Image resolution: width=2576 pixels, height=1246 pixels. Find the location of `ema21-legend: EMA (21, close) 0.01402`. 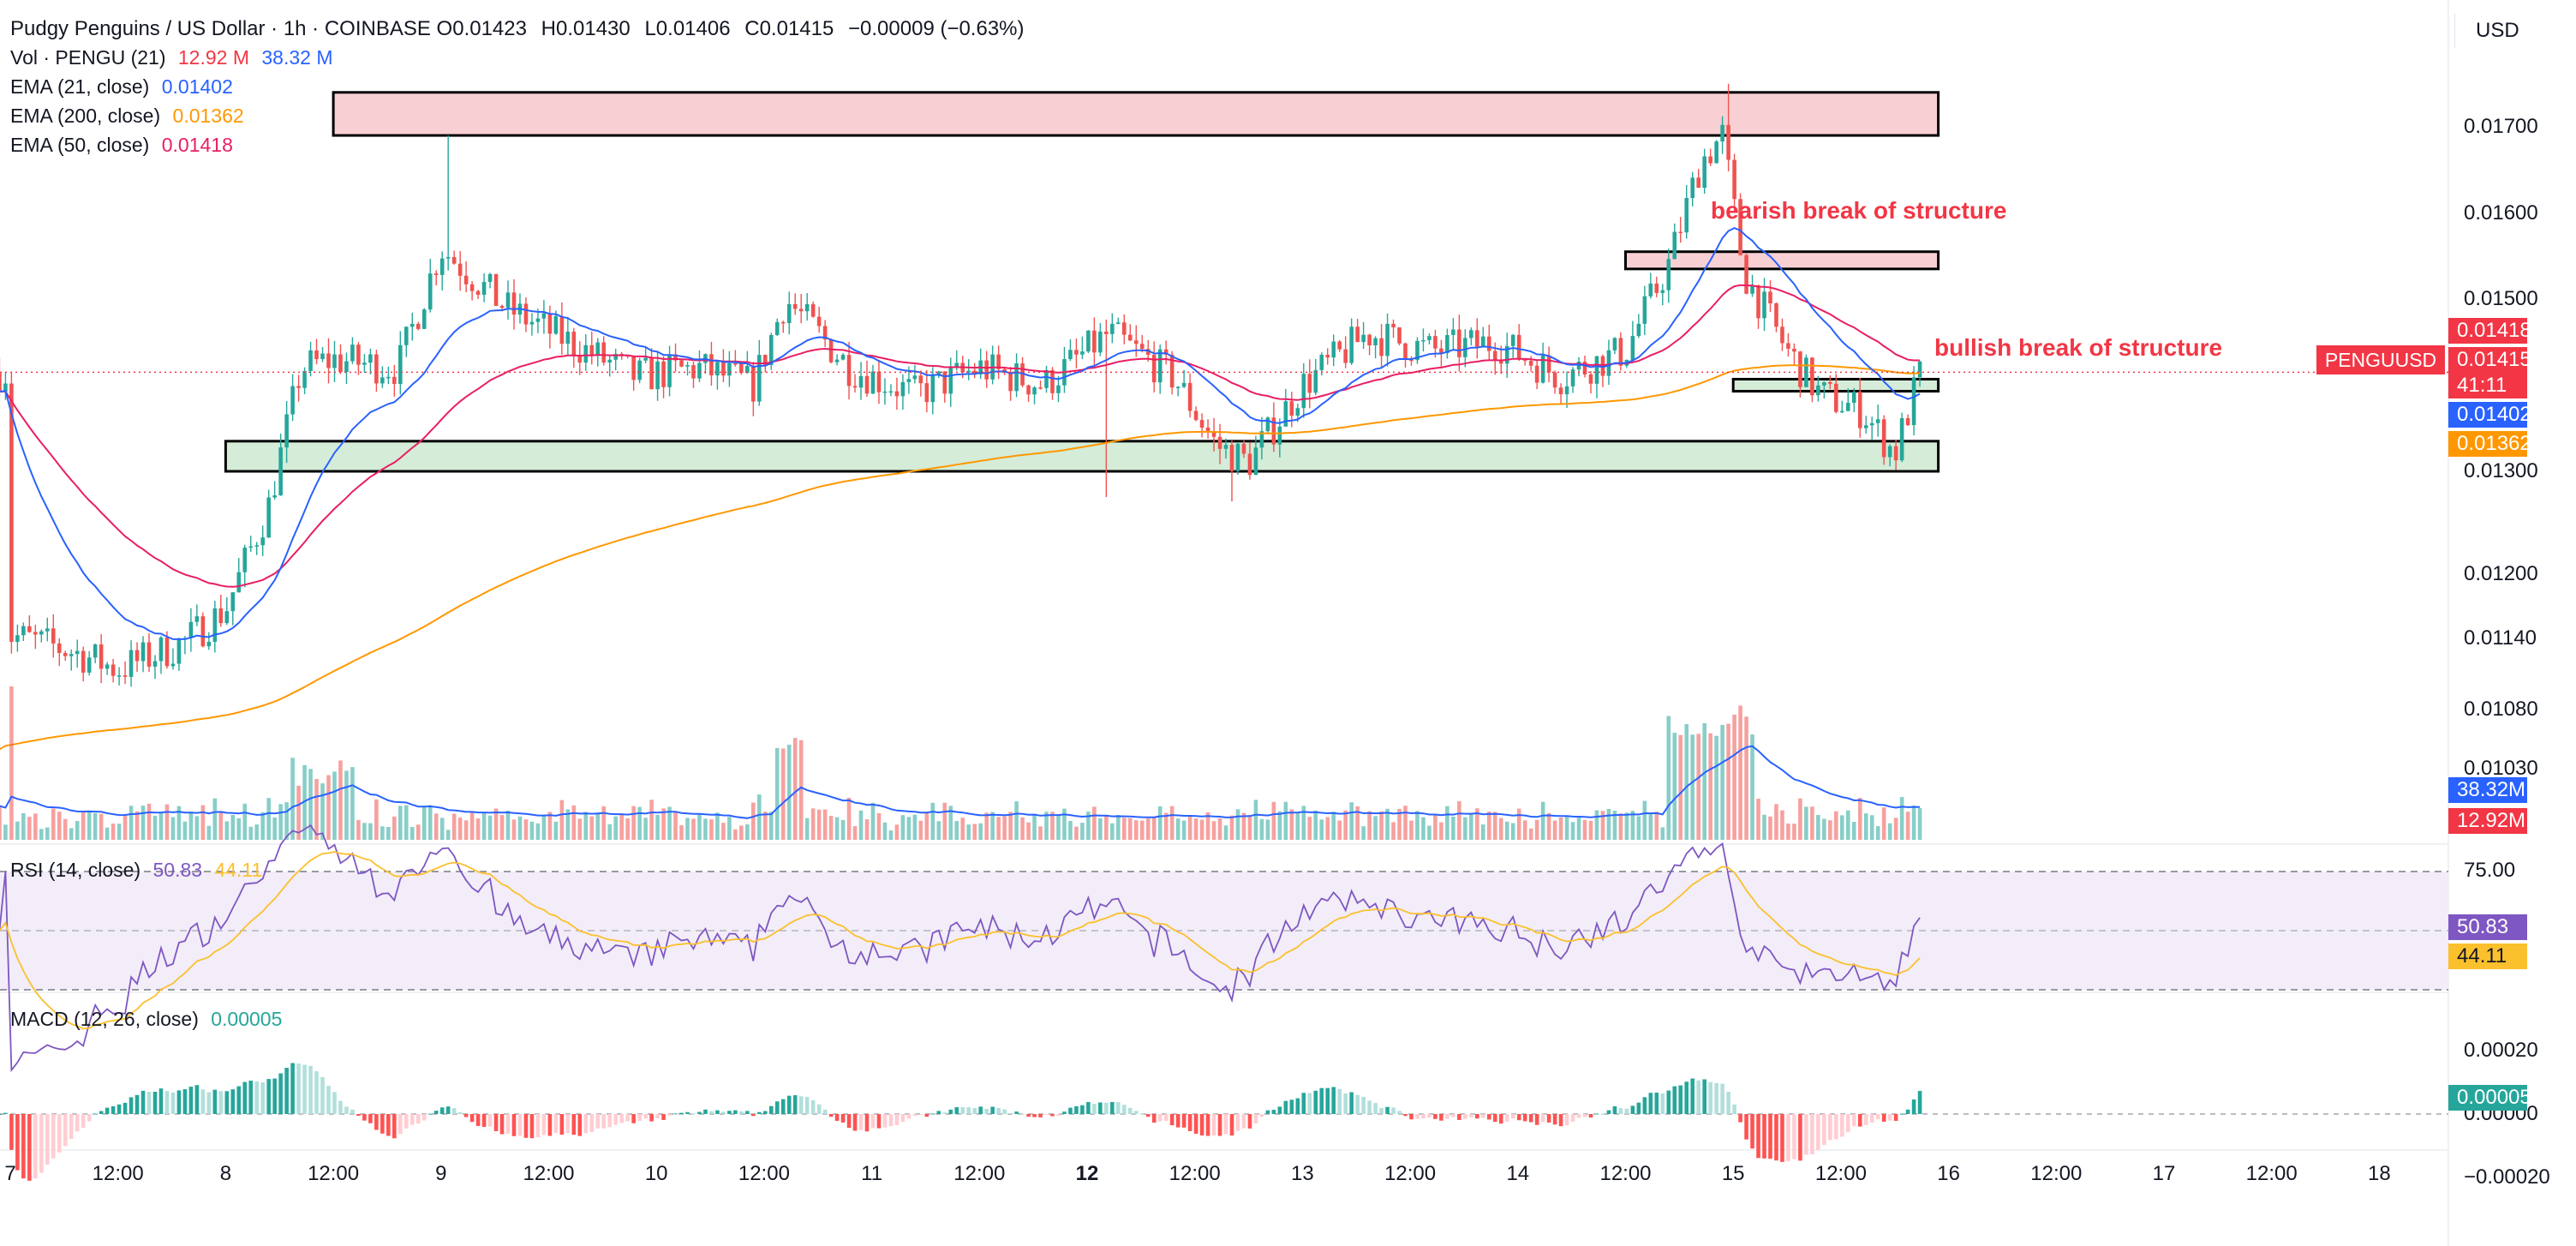

ema21-legend: EMA (21, close) 0.01402 is located at coordinates (121, 87).